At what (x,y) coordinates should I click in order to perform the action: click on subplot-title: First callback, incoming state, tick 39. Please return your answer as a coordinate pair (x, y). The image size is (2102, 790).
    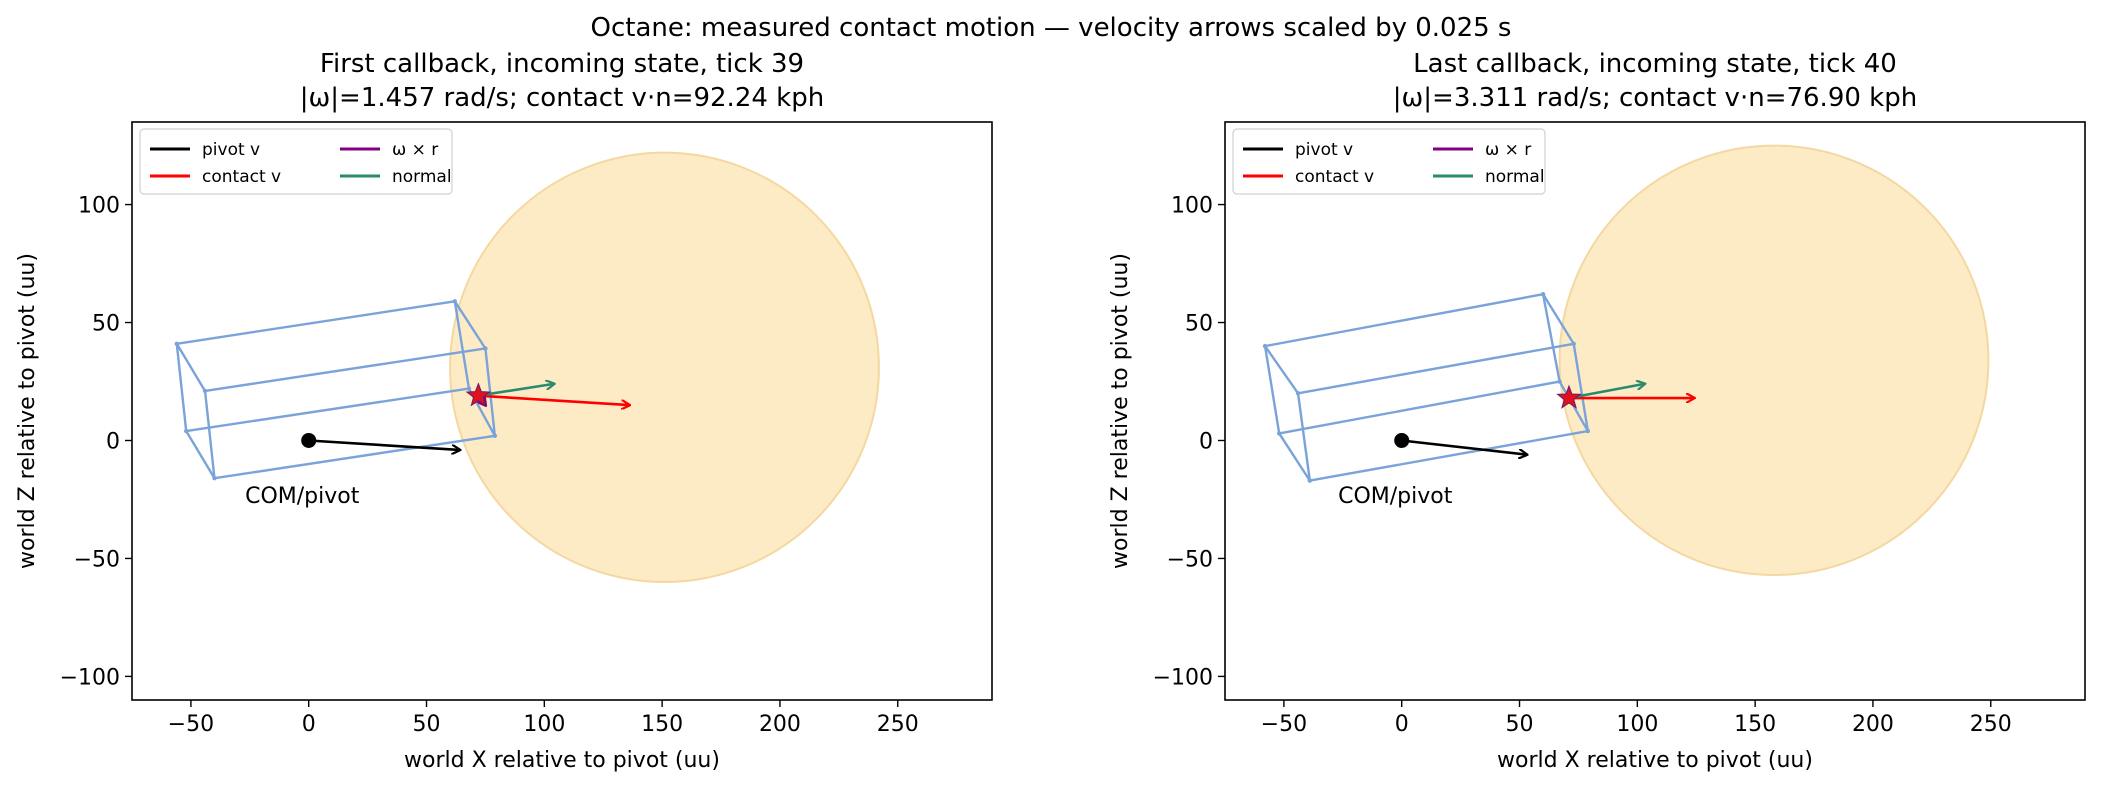
    Looking at the image, I should click on (562, 64).